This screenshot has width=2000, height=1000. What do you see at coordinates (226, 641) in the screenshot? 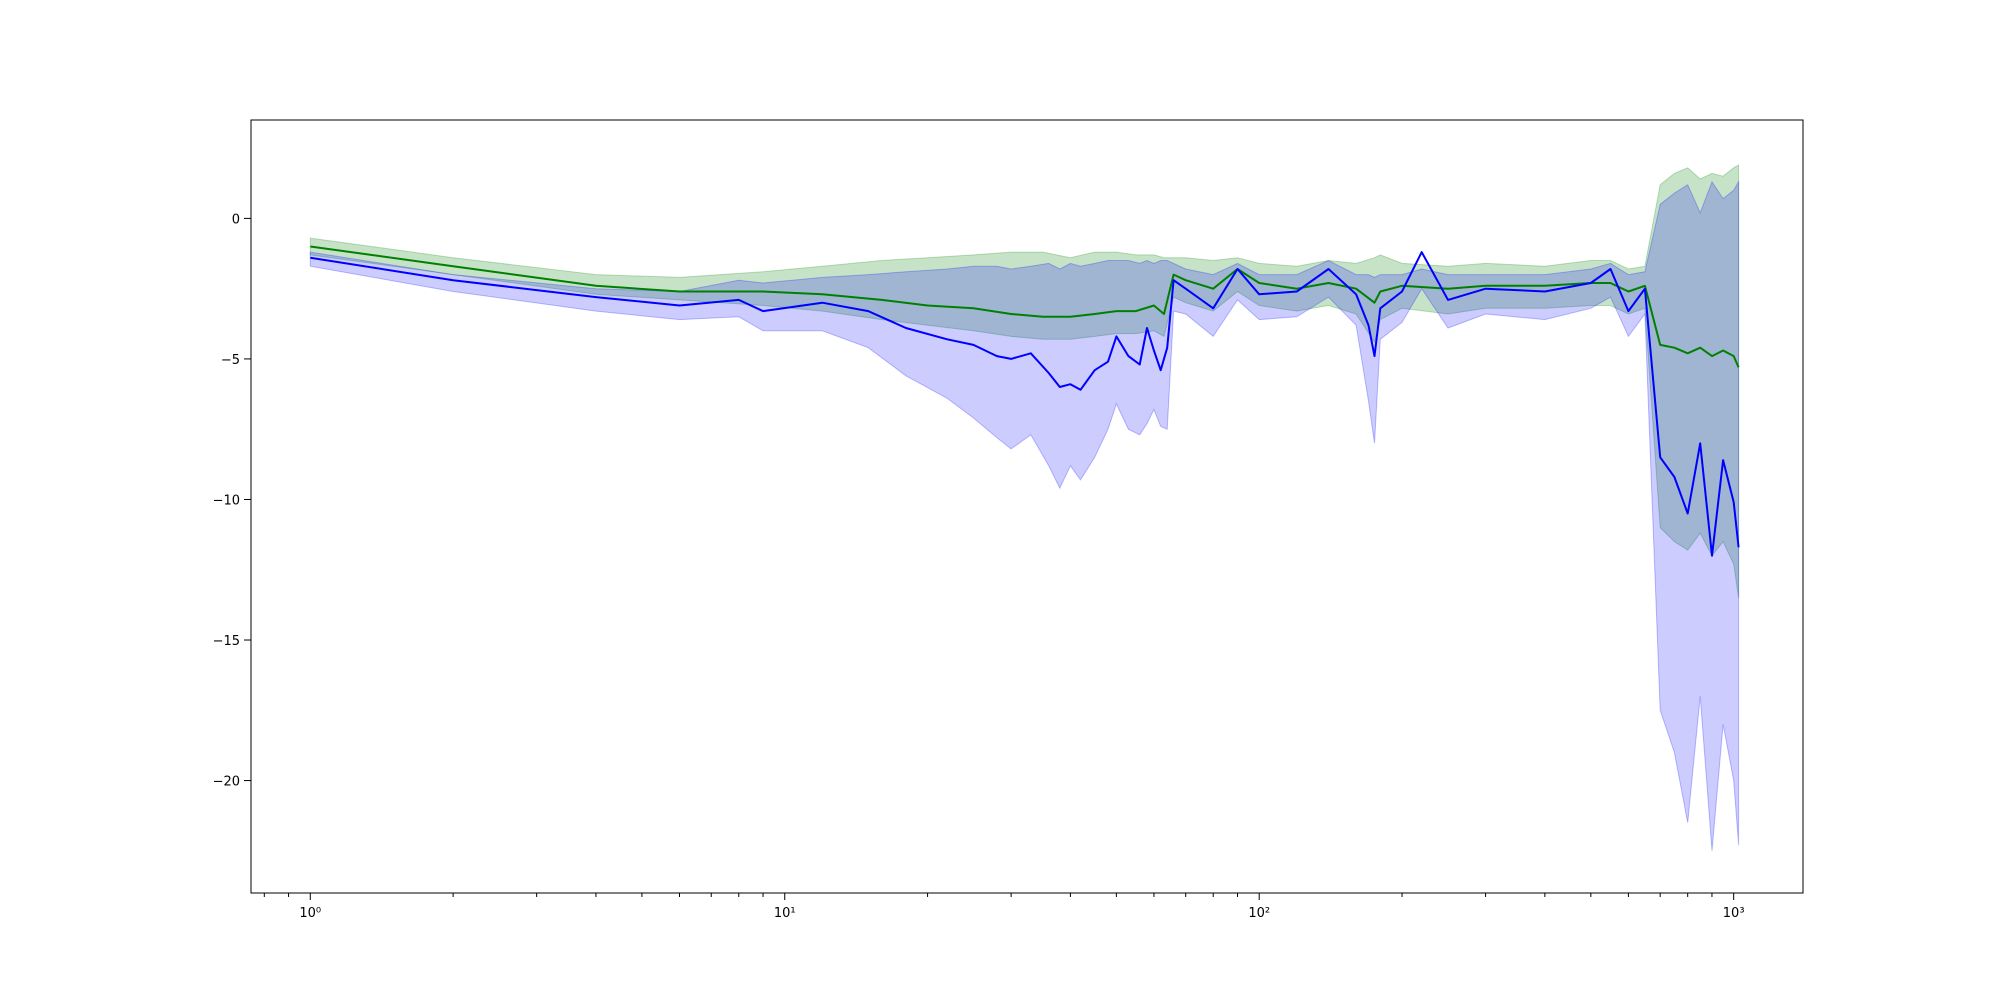
I see `y-tick-label: −15` at bounding box center [226, 641].